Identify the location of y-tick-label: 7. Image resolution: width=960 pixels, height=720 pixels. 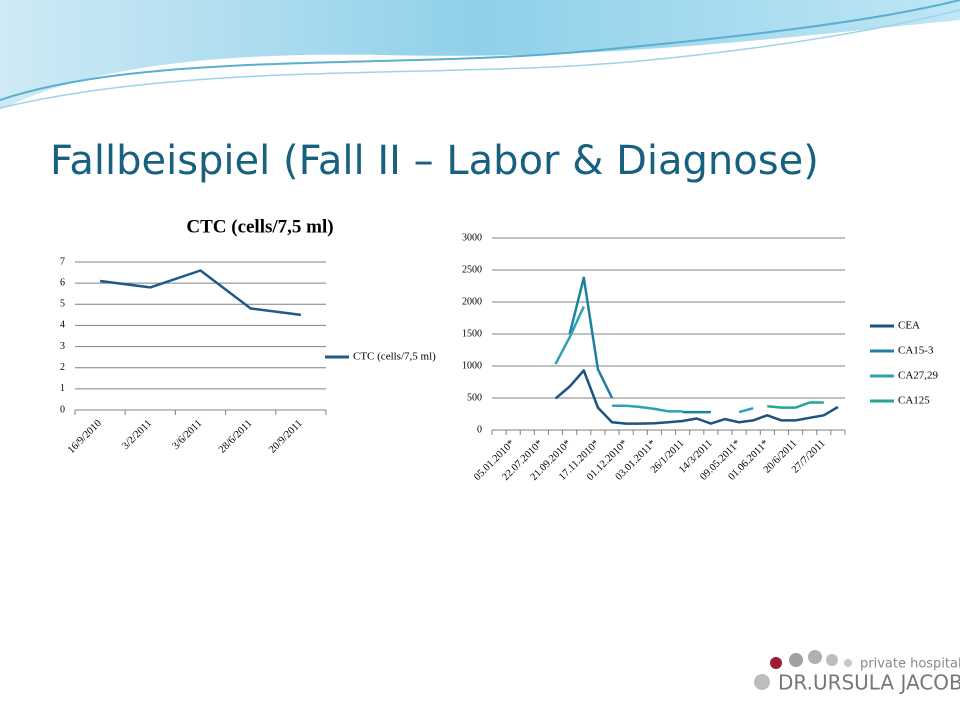
(62, 261).